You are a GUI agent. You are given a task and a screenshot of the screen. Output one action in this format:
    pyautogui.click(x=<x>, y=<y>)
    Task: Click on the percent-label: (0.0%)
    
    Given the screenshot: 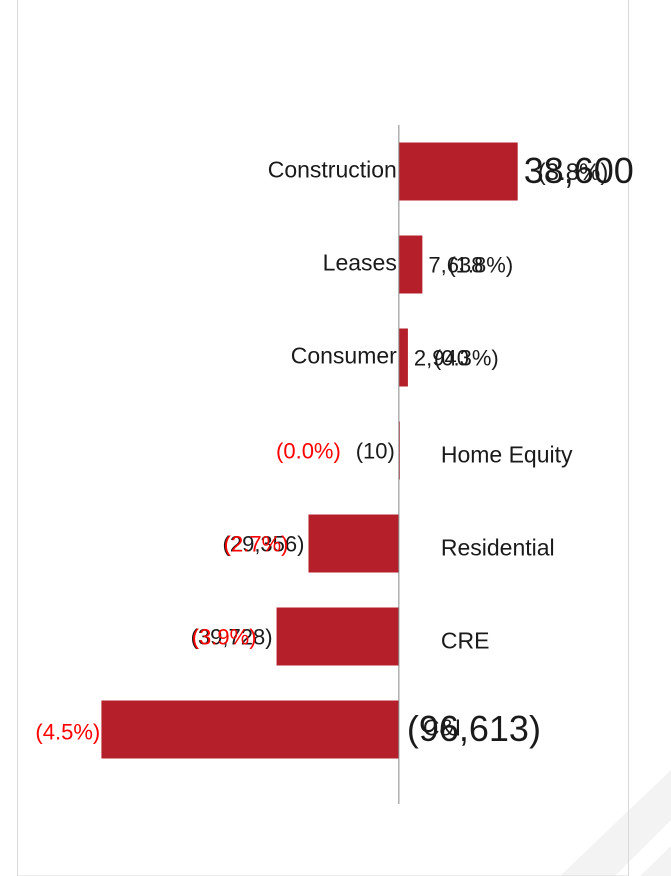 What is the action you would take?
    pyautogui.click(x=308, y=450)
    